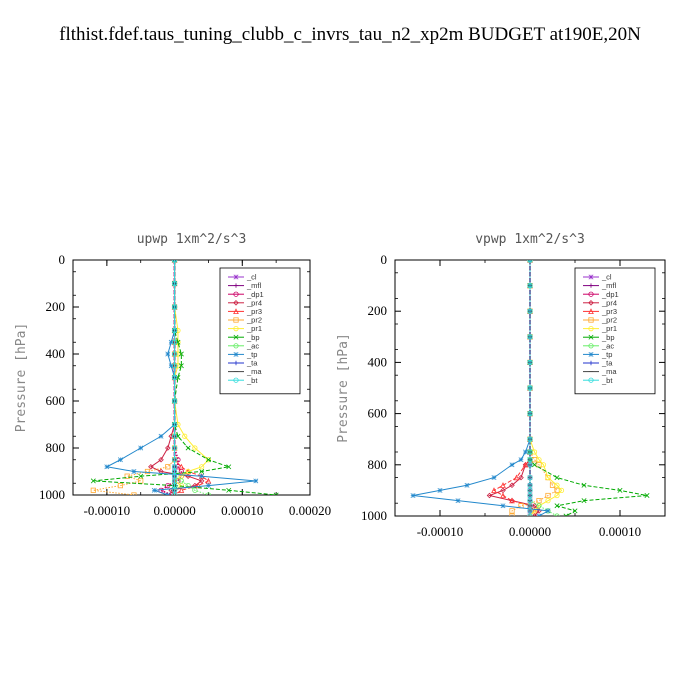  Describe the element at coordinates (606, 277) in the screenshot. I see `legend-label: _cl` at that location.